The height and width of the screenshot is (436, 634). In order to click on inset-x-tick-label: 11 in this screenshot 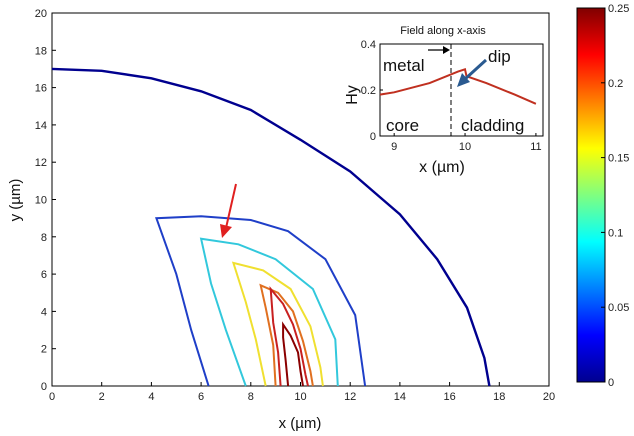, I will do `click(535, 147)`.